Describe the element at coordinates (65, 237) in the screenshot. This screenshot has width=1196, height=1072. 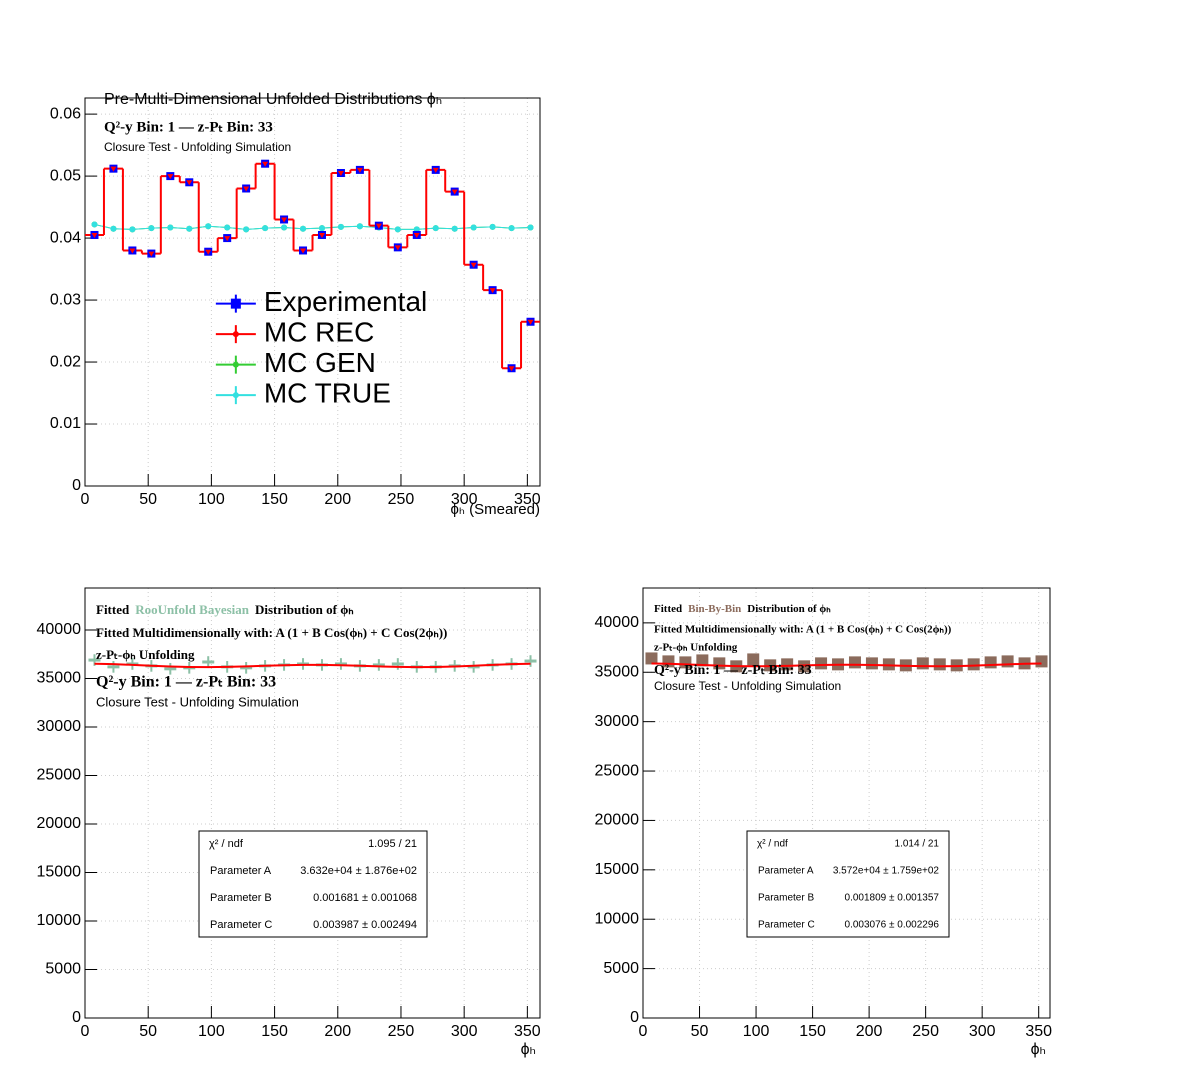
I see `y-tick-label: 0.04` at that location.